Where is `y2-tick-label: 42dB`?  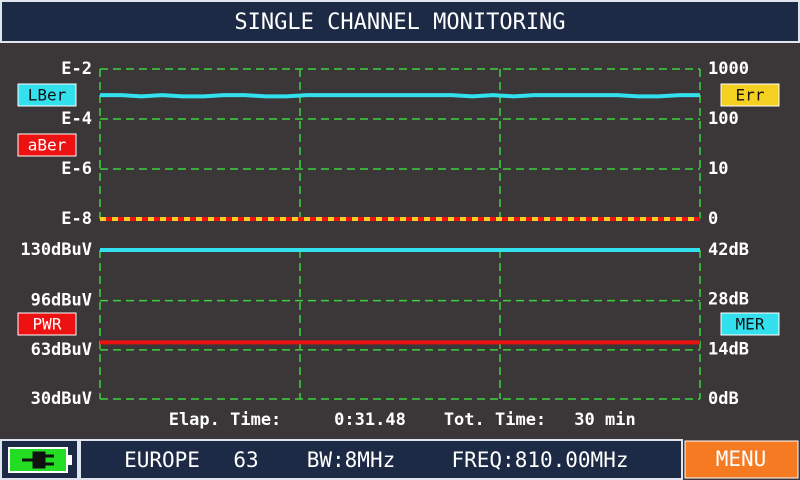
y2-tick-label: 42dB is located at coordinates (728, 250).